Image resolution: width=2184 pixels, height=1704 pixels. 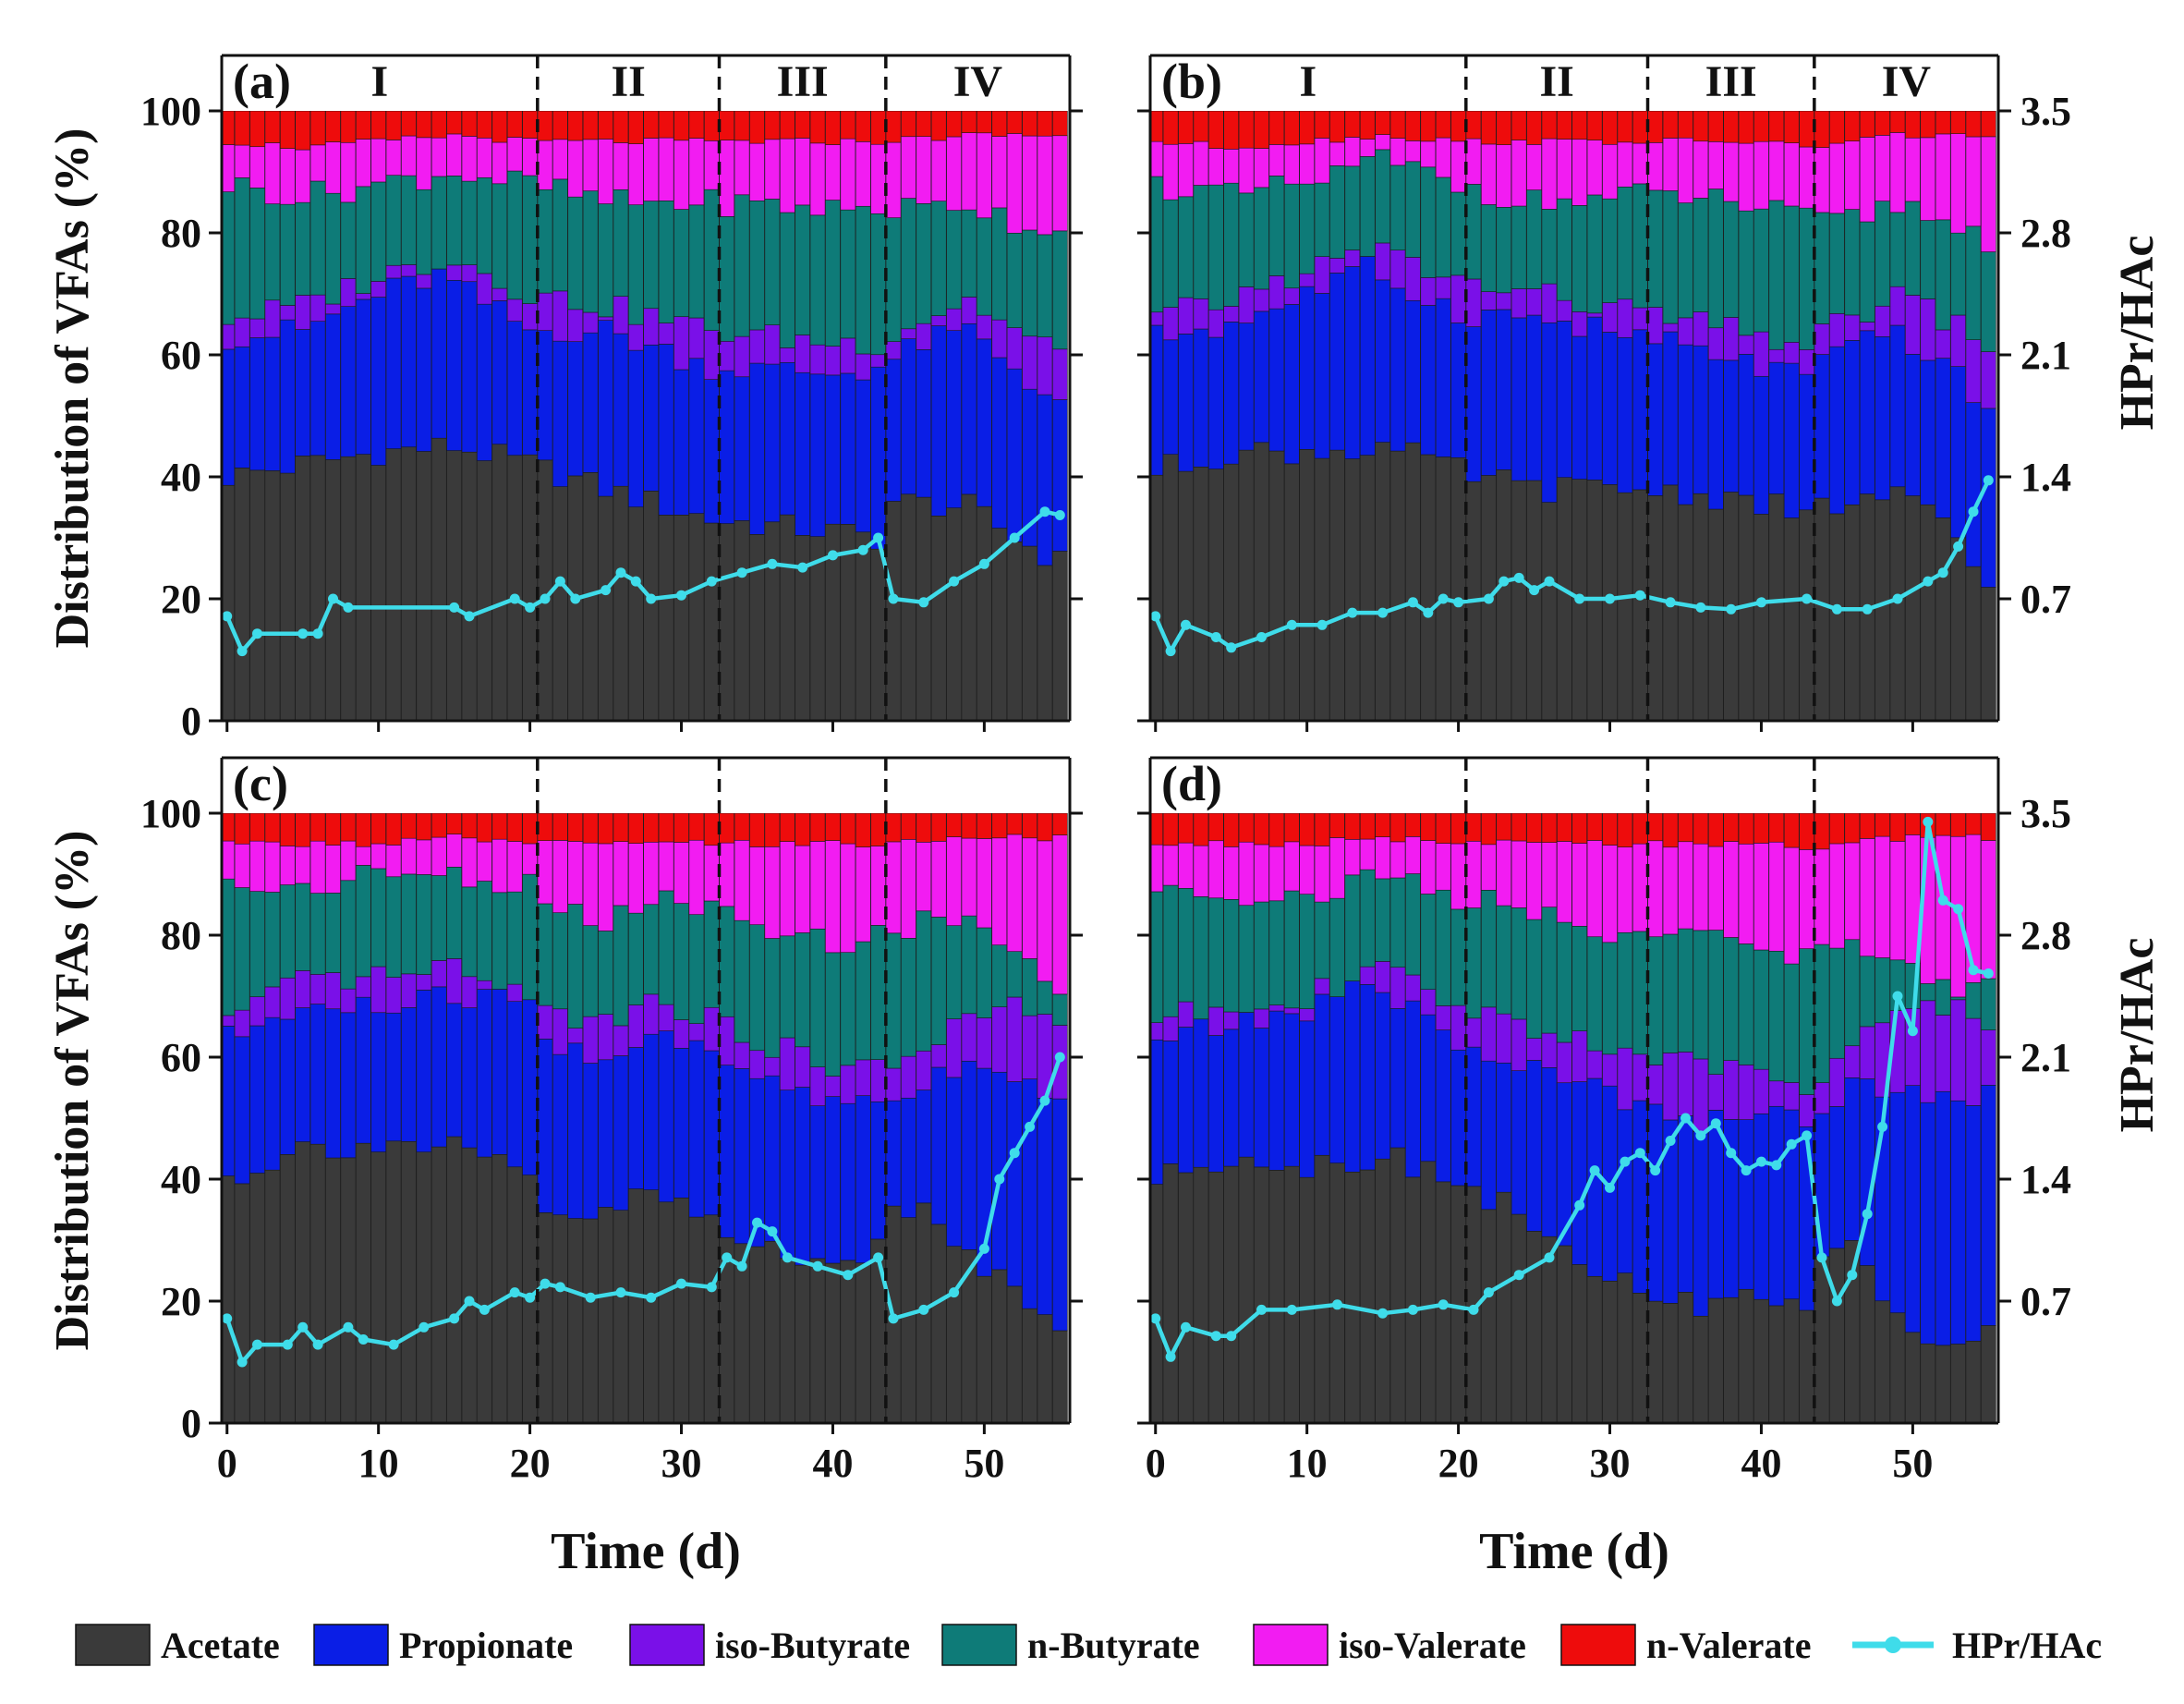 What do you see at coordinates (181, 477) in the screenshot?
I see `y-tick-label: 40` at bounding box center [181, 477].